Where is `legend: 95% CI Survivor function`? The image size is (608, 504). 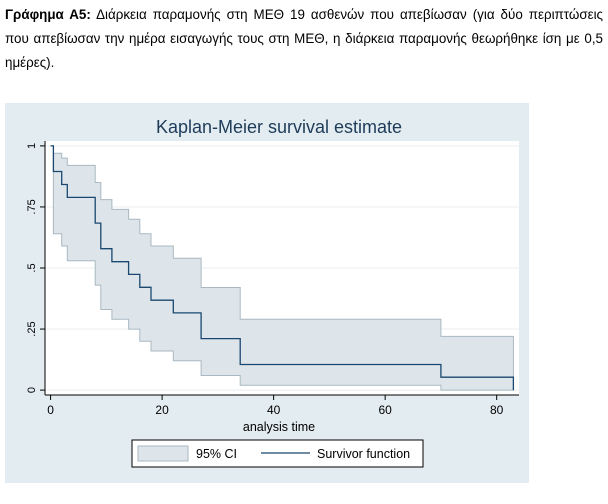
legend: 95% CI Survivor function is located at coordinates (277, 453).